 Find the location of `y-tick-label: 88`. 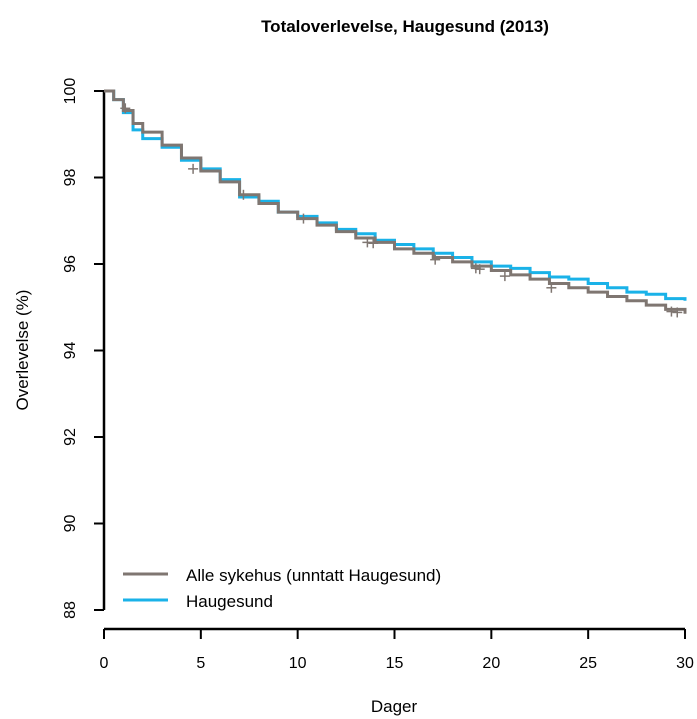

y-tick-label: 88 is located at coordinates (70, 610).